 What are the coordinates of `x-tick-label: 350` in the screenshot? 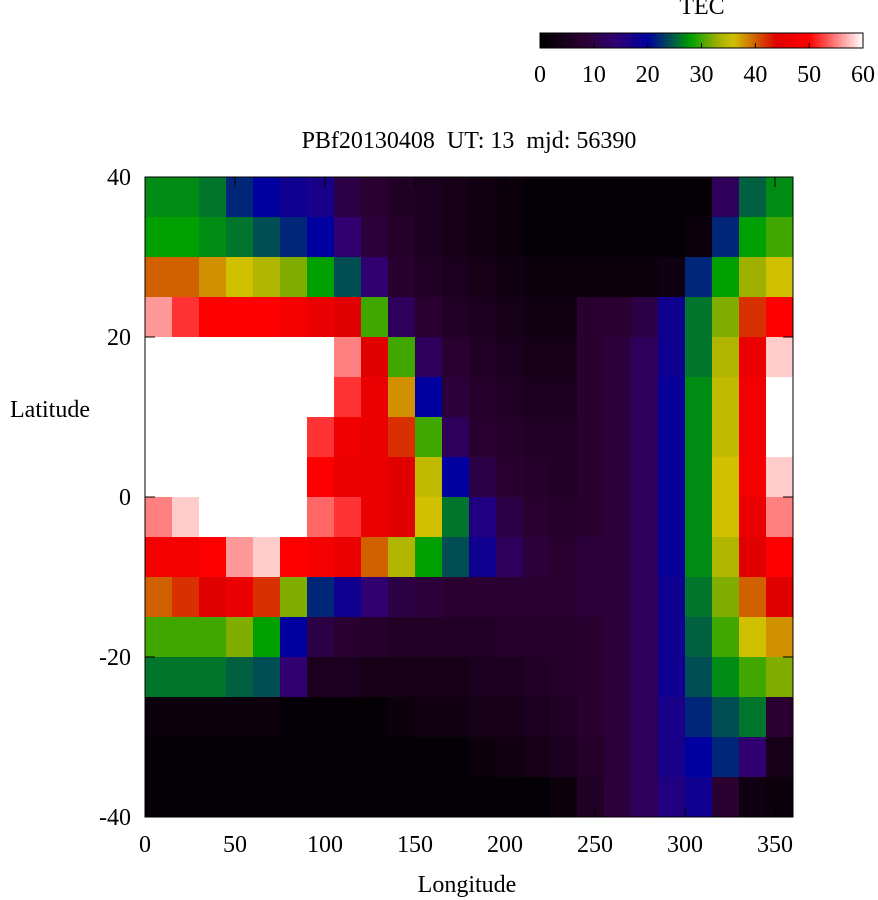 It's located at (775, 845).